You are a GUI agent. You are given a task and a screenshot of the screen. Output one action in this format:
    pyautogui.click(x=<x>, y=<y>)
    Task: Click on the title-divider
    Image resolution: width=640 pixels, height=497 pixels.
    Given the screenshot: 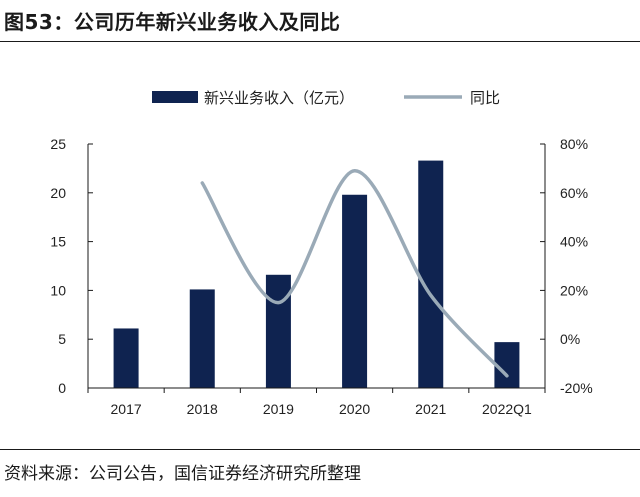 What is the action you would take?
    pyautogui.click(x=320, y=41)
    